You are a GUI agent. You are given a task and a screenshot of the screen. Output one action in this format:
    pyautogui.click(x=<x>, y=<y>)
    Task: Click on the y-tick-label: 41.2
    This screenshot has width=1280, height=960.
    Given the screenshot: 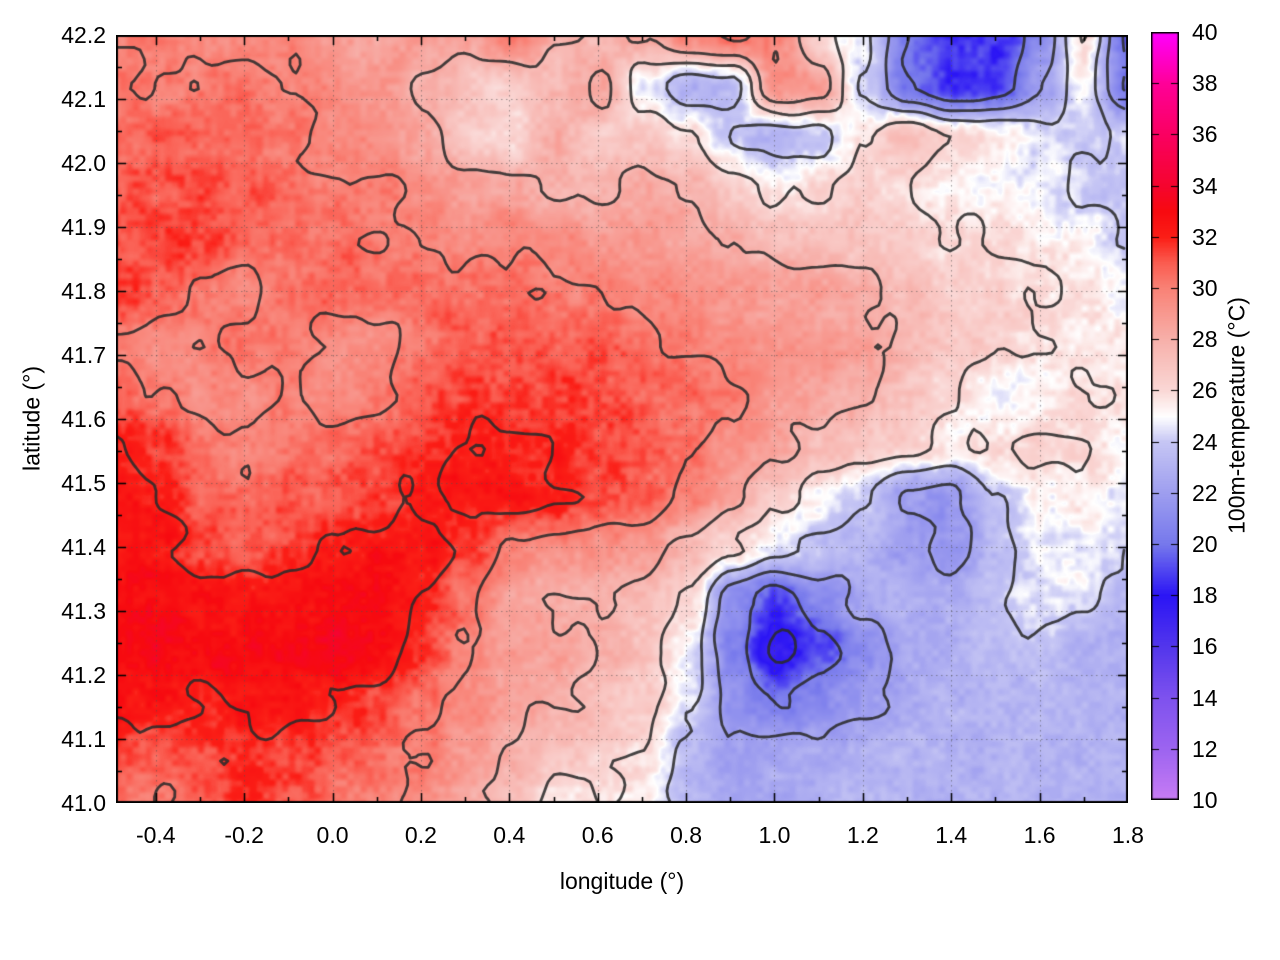 What is the action you would take?
    pyautogui.click(x=83, y=675)
    